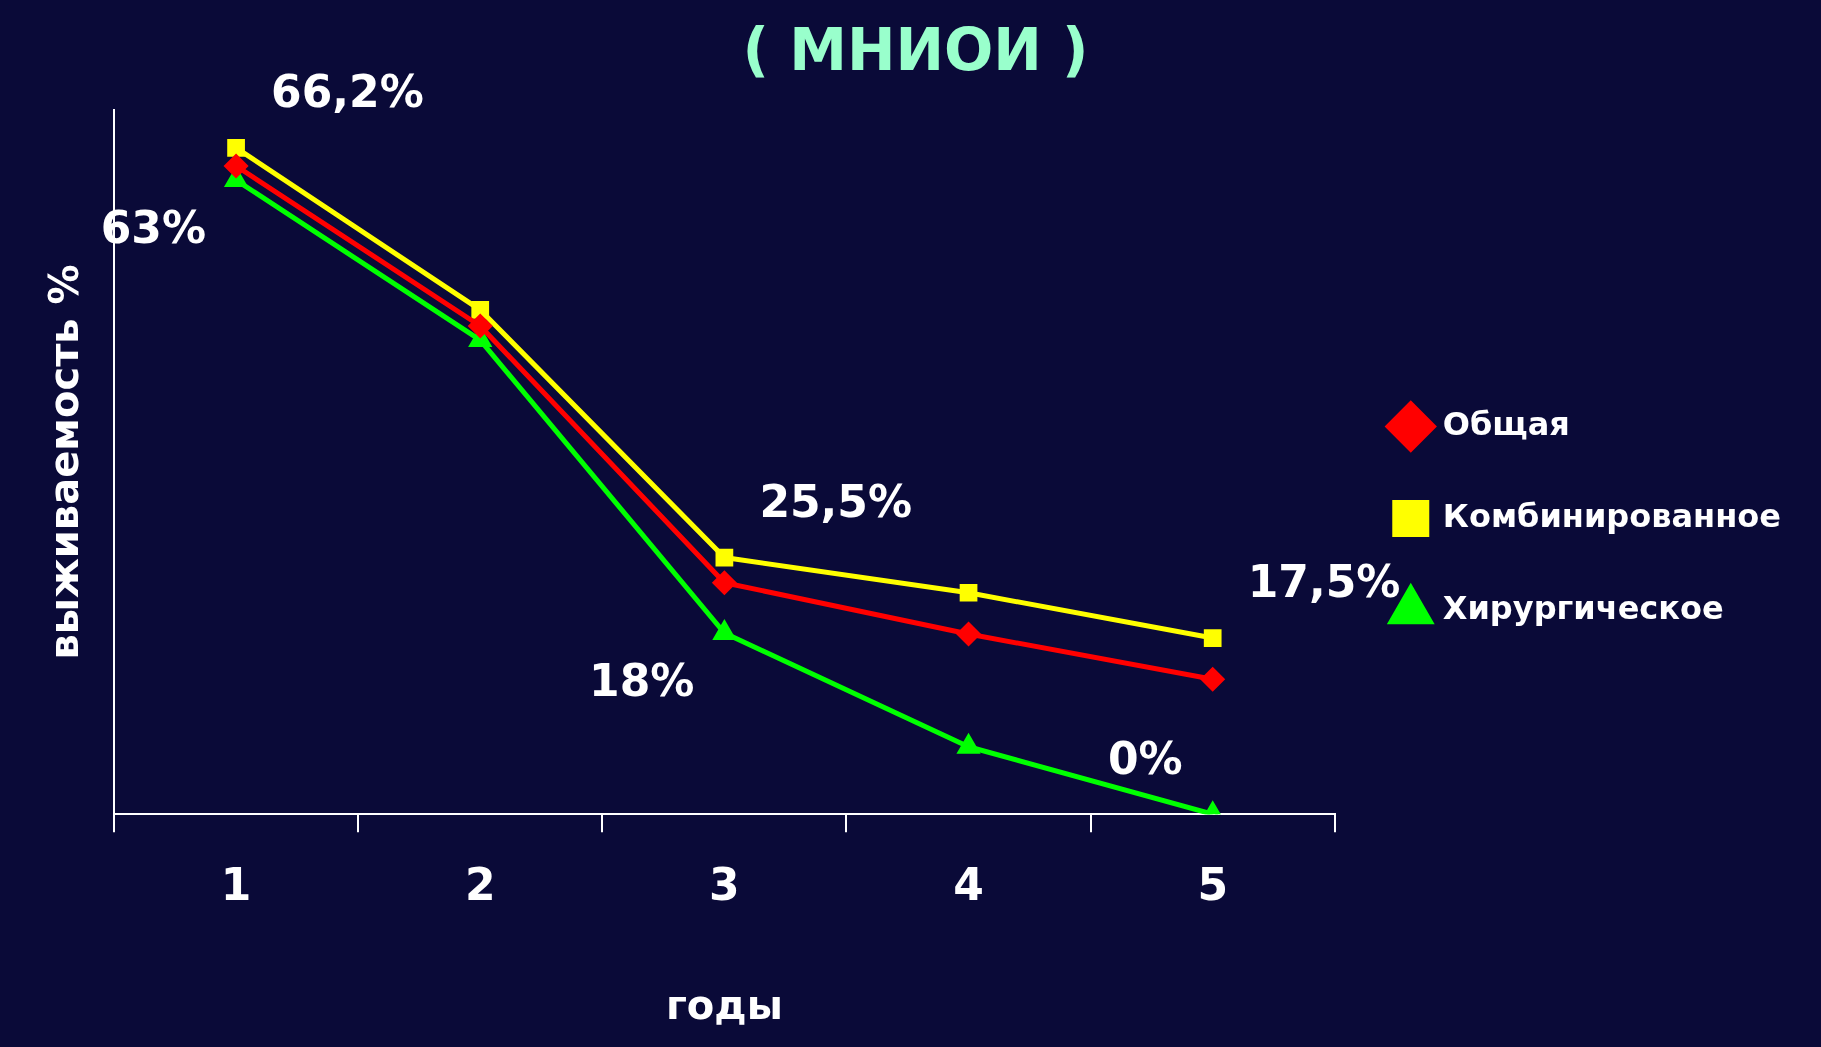 Image resolution: width=1821 pixels, height=1047 pixels. Describe the element at coordinates (347, 92) in the screenshot. I see `data-label: 66,2%` at that location.